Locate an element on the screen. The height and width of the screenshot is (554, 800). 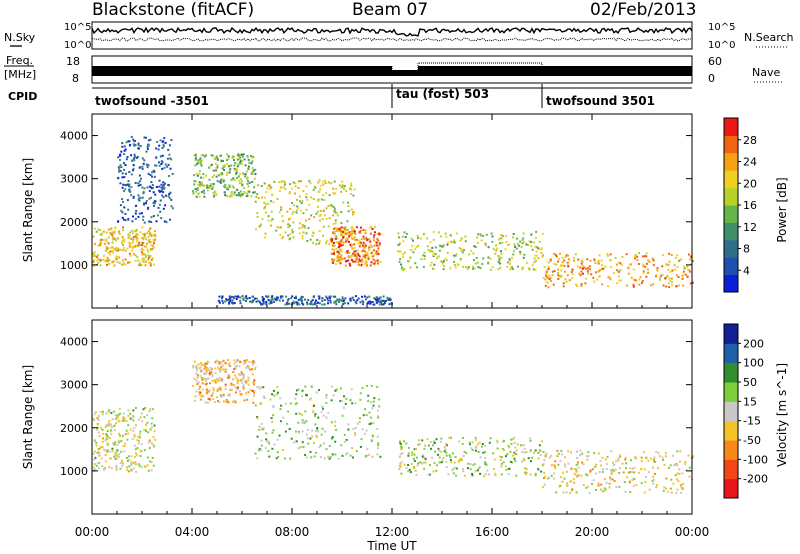
y-tick-label: 3000 is located at coordinates (74, 385).